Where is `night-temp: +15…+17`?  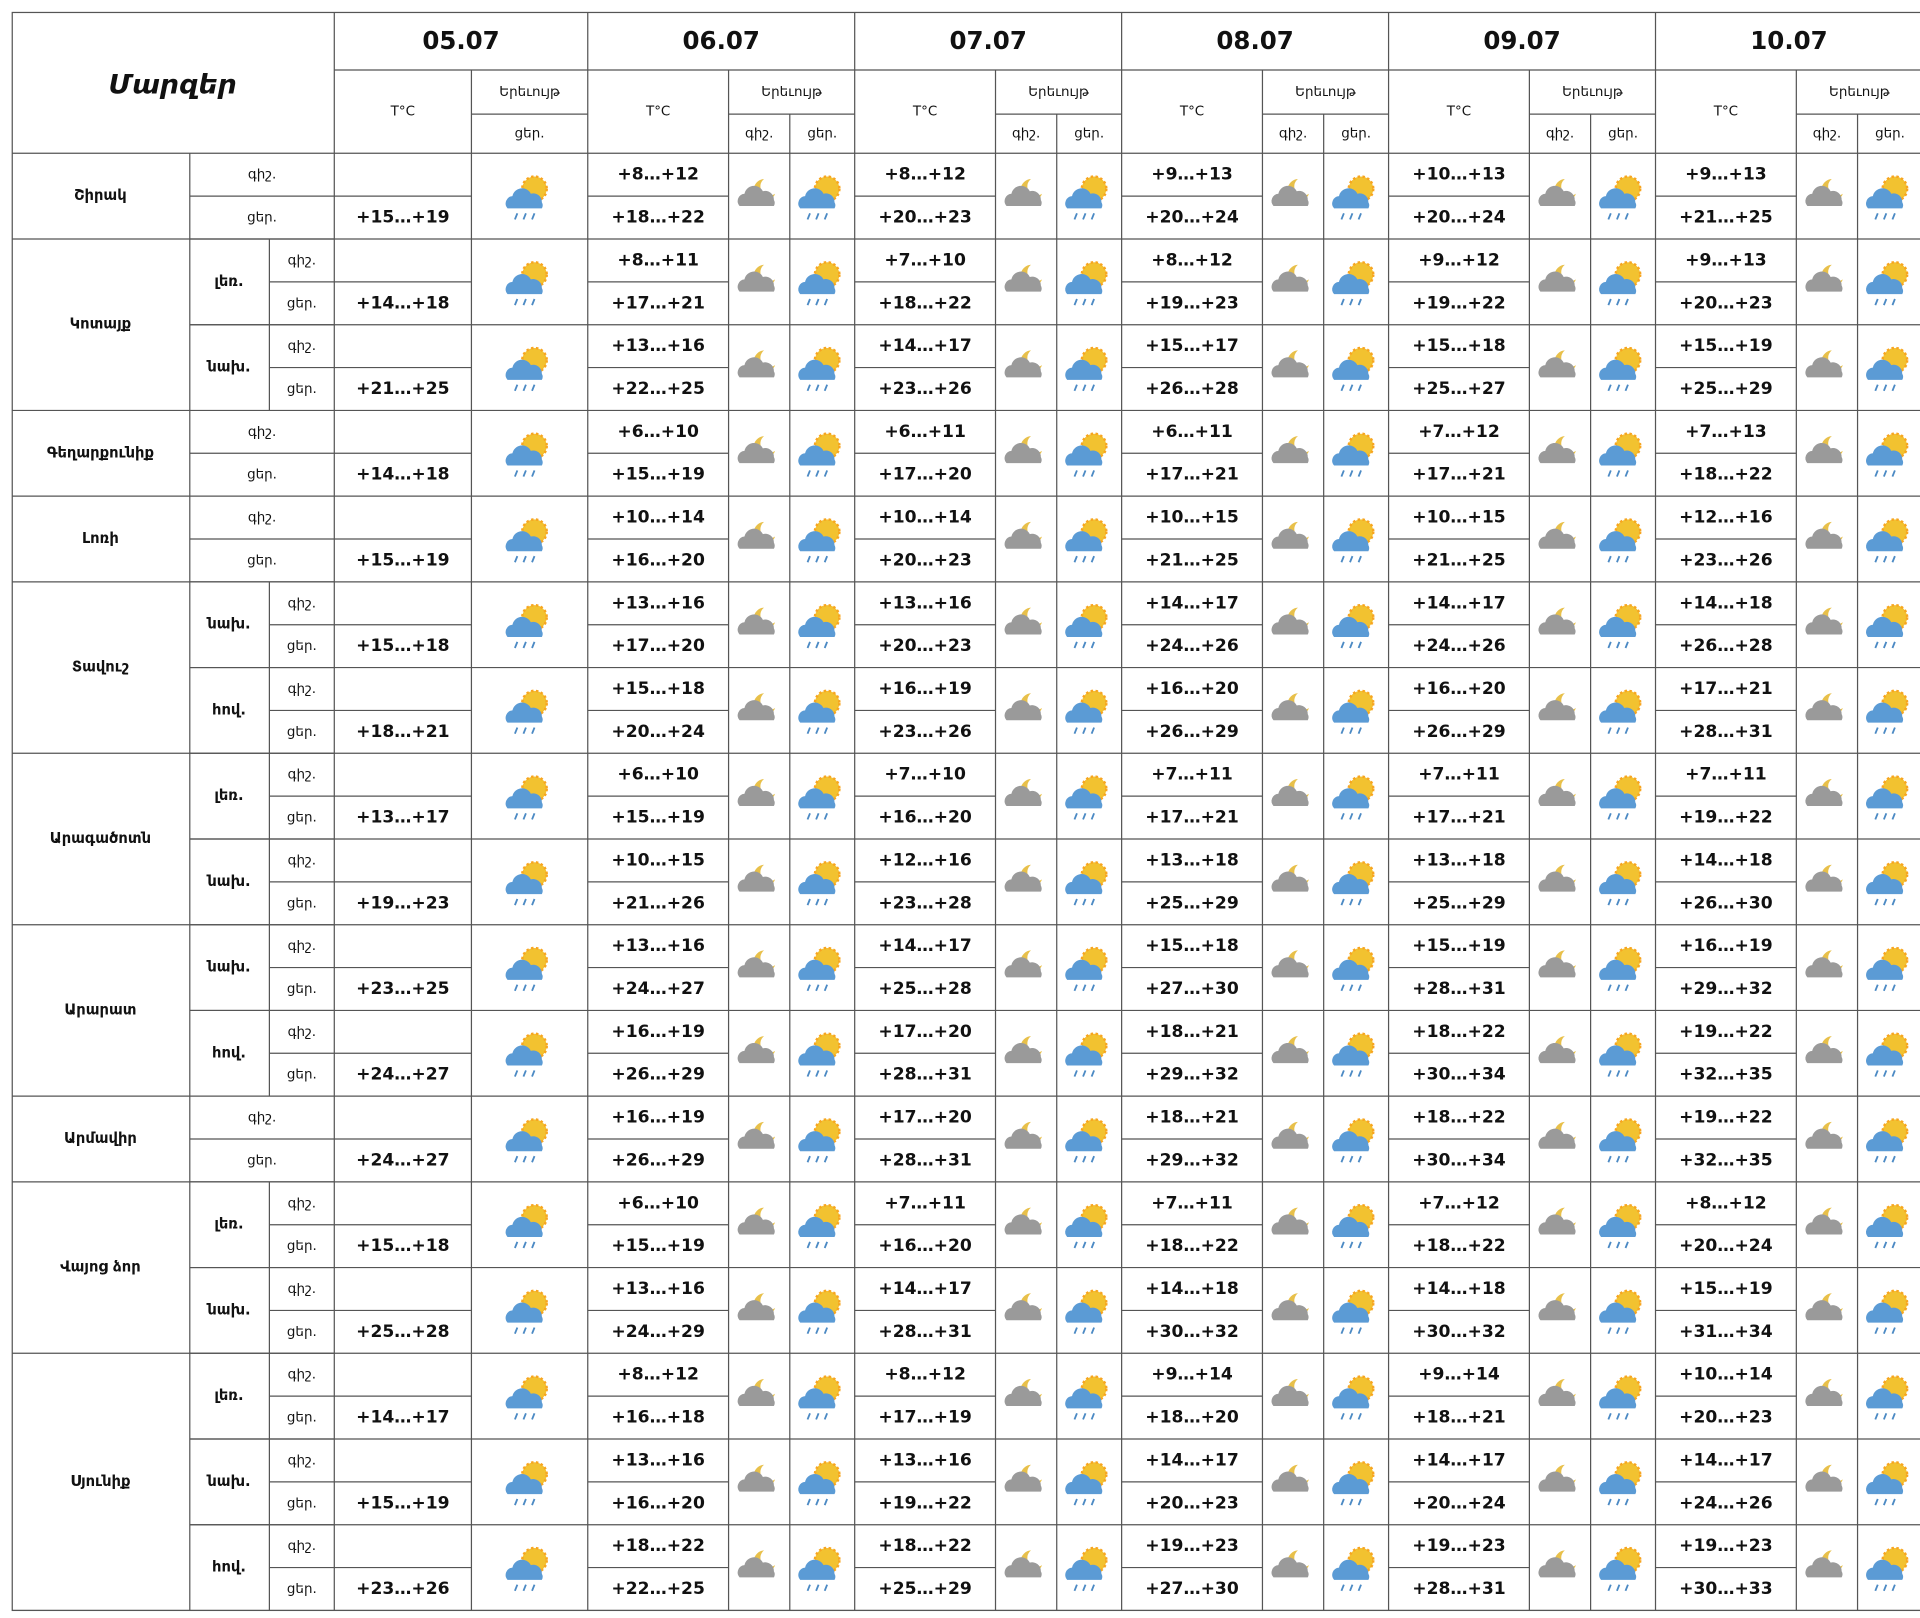 night-temp: +15…+17 is located at coordinates (1192, 346).